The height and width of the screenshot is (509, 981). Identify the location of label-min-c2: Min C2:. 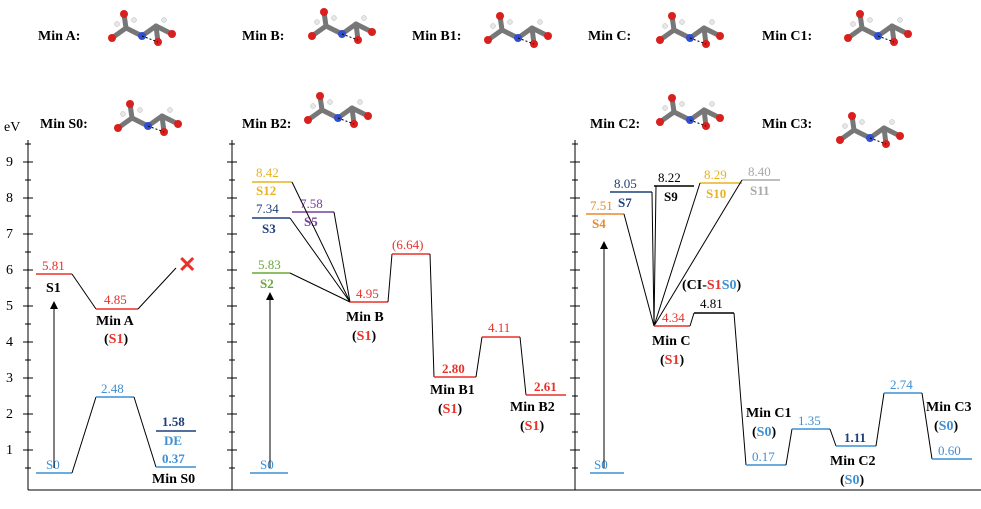
(615, 124).